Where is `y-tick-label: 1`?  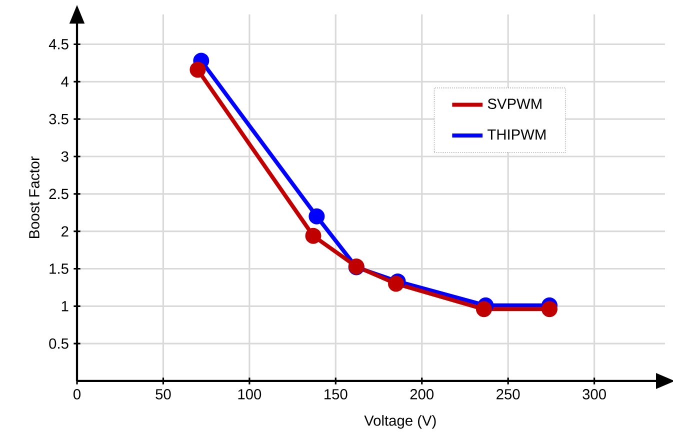
y-tick-label: 1 is located at coordinates (65, 306).